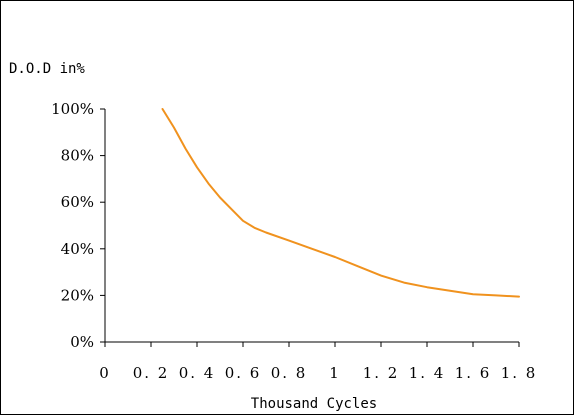 The height and width of the screenshot is (415, 574). I want to click on x-tick-label: 0, so click(105, 373).